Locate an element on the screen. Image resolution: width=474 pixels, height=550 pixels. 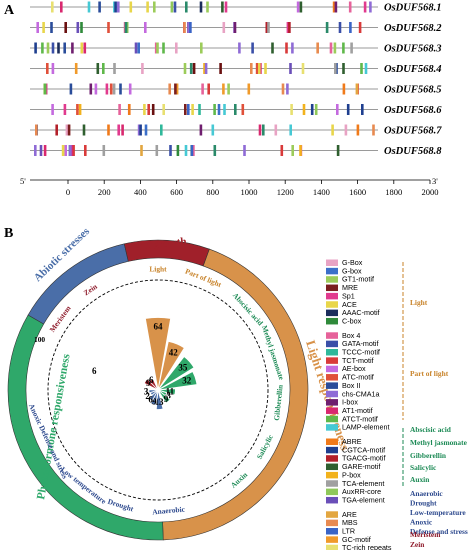
legend-label: Box II is located at coordinates (351, 385).